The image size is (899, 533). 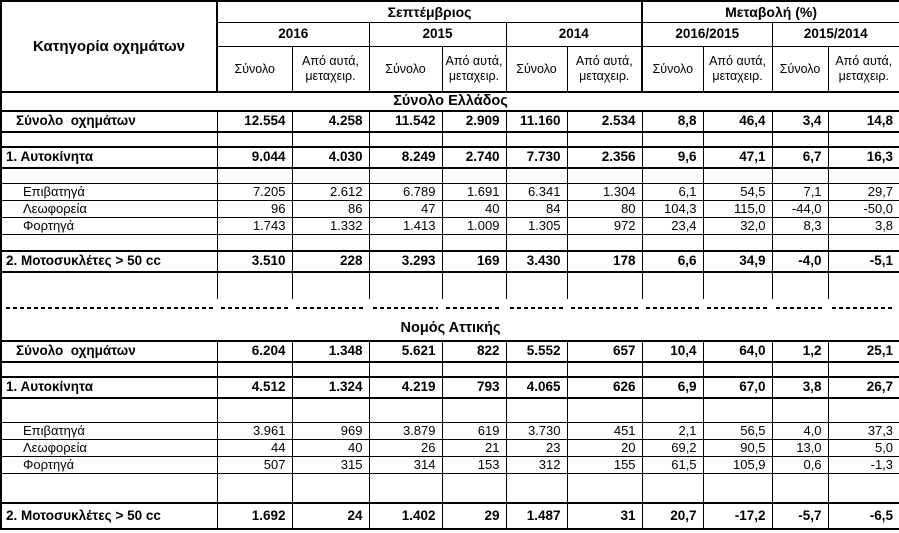 What do you see at coordinates (405, 121) in the screenshot?
I see `value-cell: 11.542` at bounding box center [405, 121].